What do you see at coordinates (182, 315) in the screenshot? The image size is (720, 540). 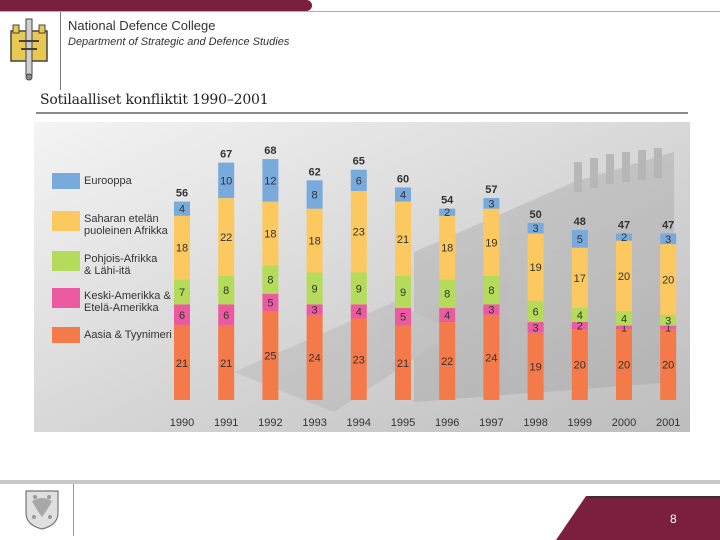 I see `bar-segment-1990-s1` at bounding box center [182, 315].